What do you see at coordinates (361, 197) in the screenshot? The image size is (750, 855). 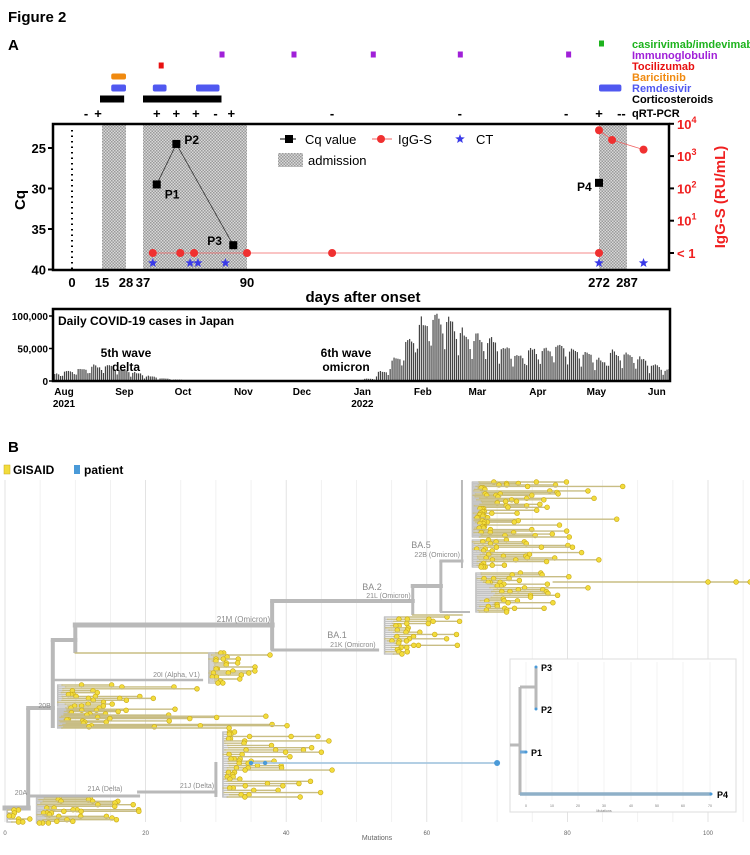 I see `plot-frame` at bounding box center [361, 197].